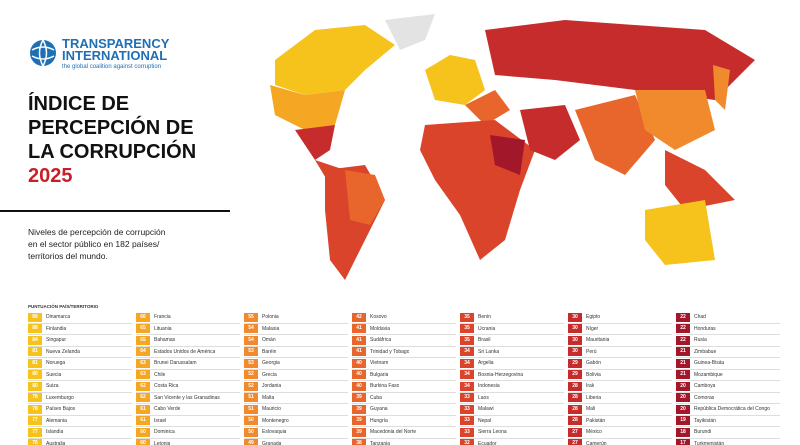 This screenshot has height=445, width=800. Describe the element at coordinates (620, 410) in the screenshot. I see `table-row: 28 Malí` at that location.